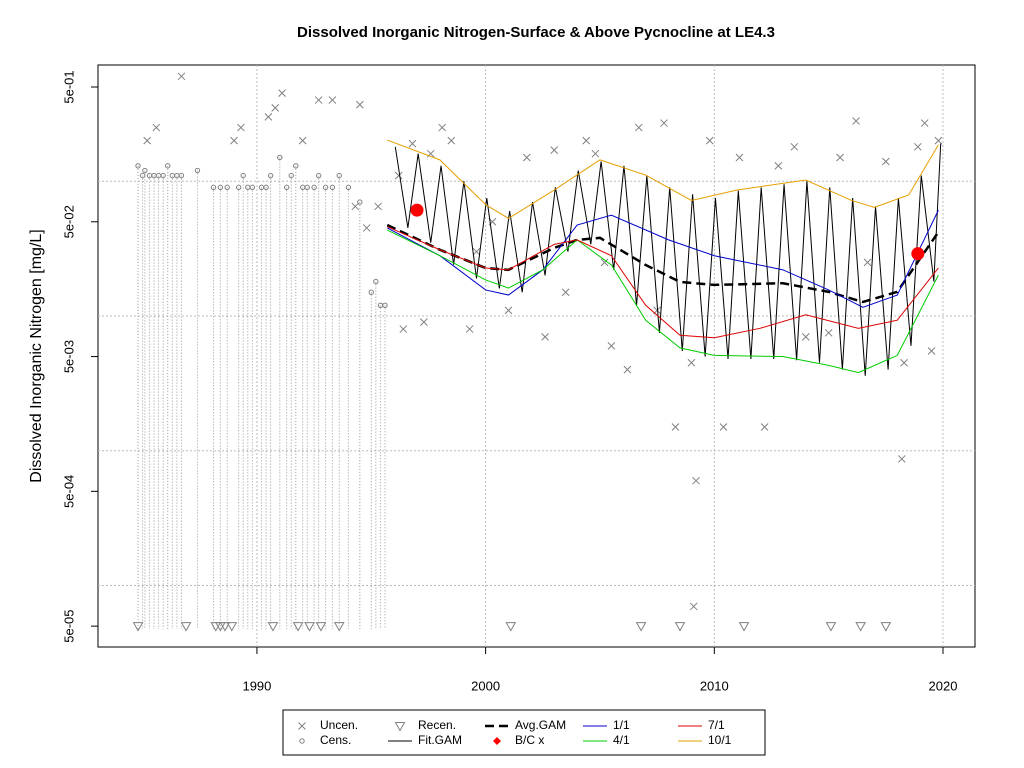 The height and width of the screenshot is (768, 1024). I want to click on legend-box, so click(524, 732).